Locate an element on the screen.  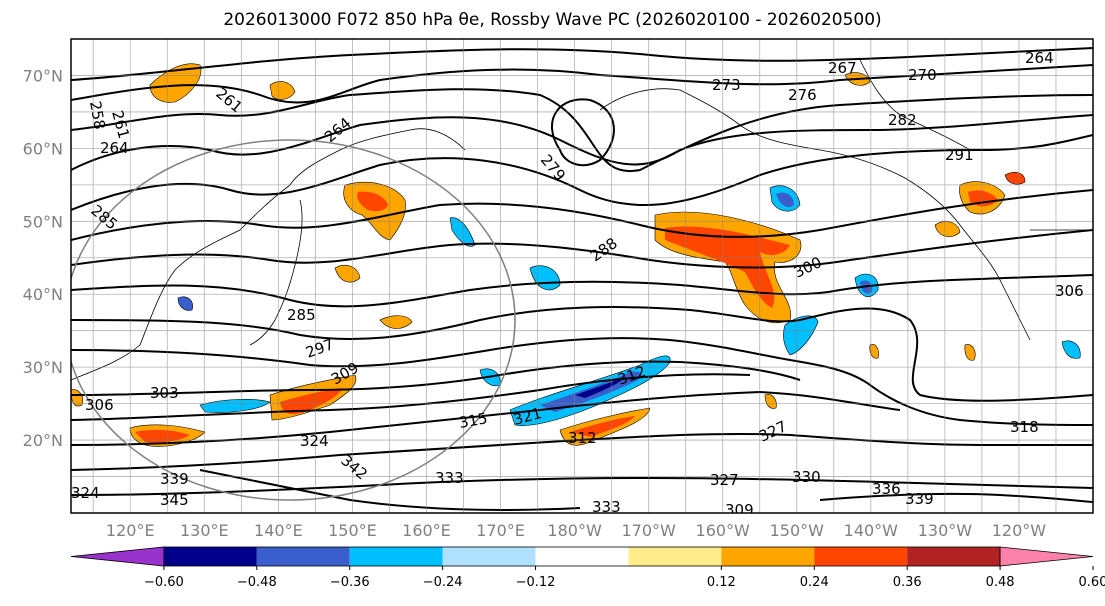
longitude-tick-label: 140°E is located at coordinates (278, 530).